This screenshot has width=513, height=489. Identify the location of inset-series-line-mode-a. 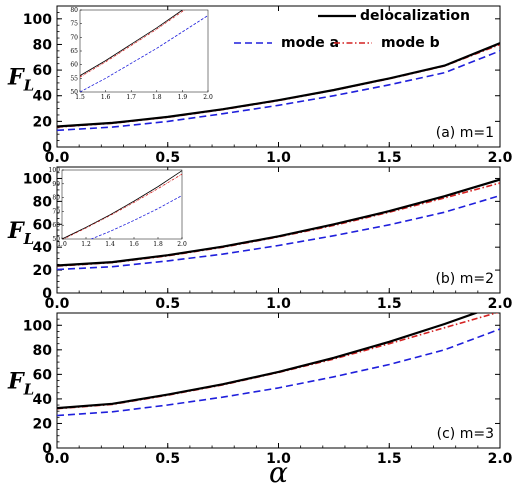
(144, 53).